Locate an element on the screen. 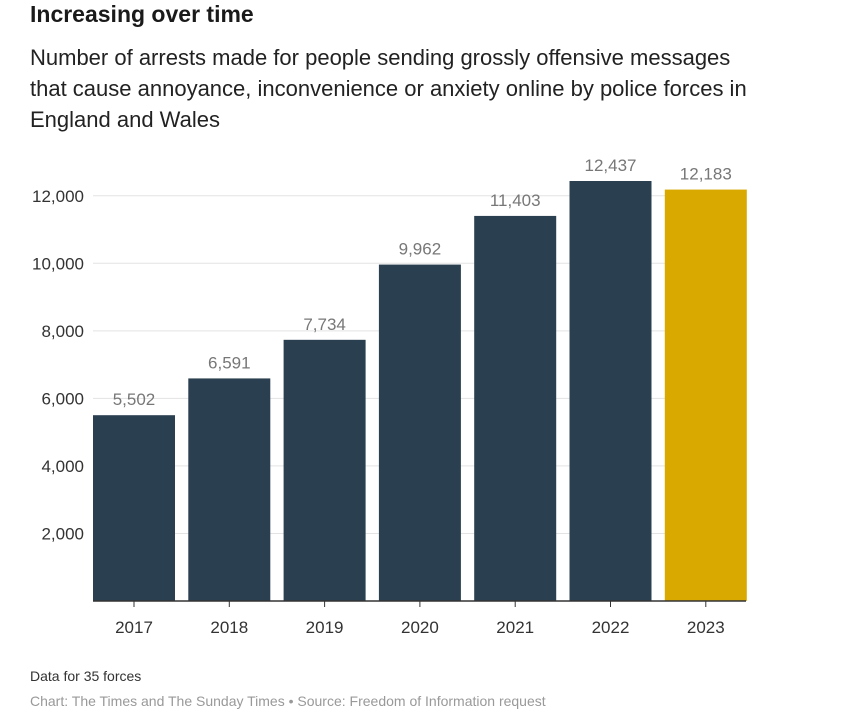 The height and width of the screenshot is (724, 855). x-tick-label: 2017 is located at coordinates (134, 627).